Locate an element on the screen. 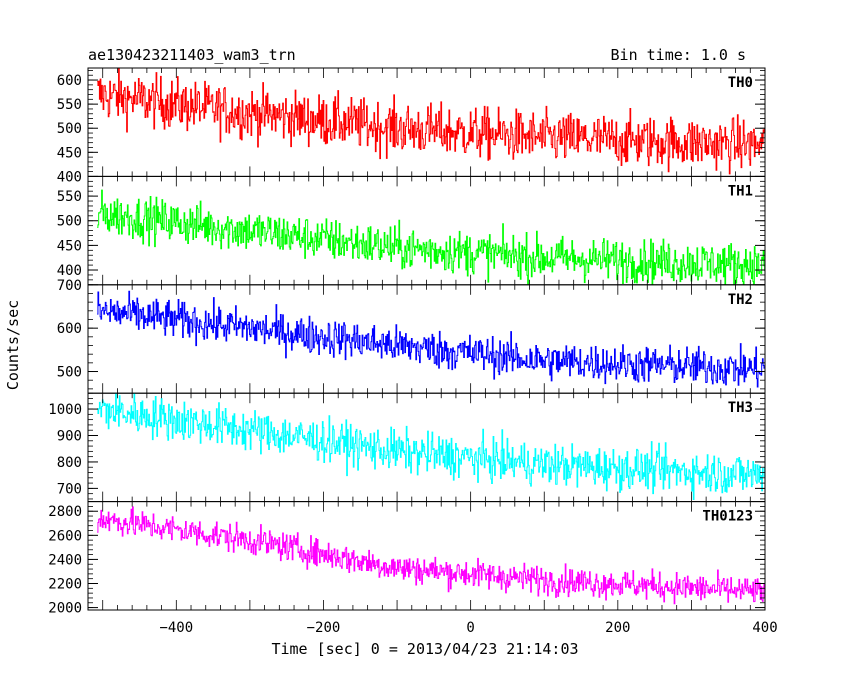  y-tick-label: 1000 is located at coordinates (65, 410).